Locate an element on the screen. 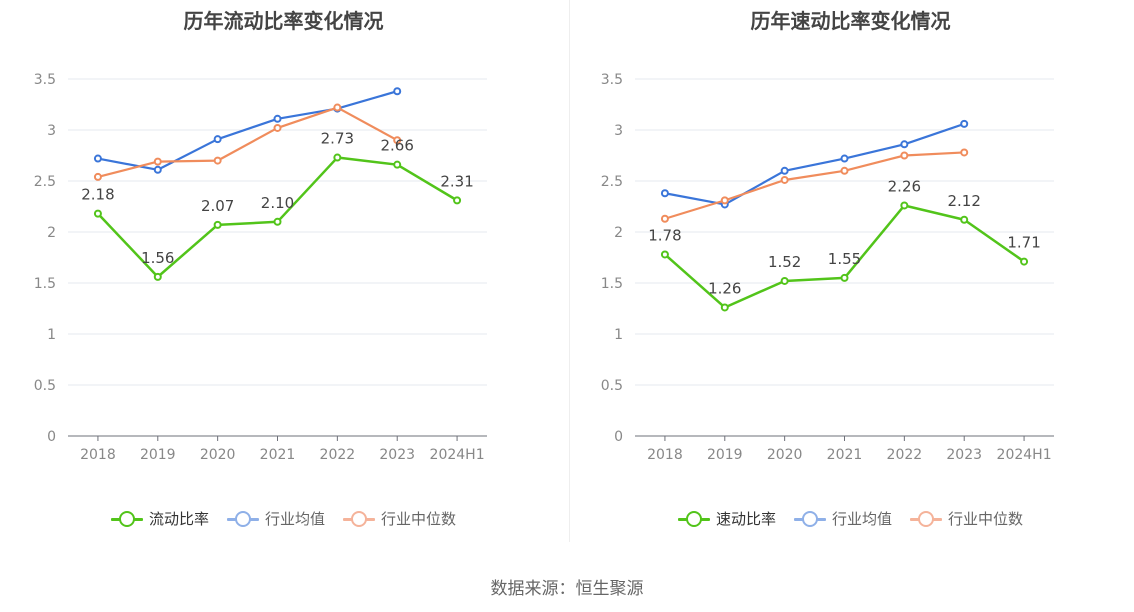  panel-divider is located at coordinates (569, 271).